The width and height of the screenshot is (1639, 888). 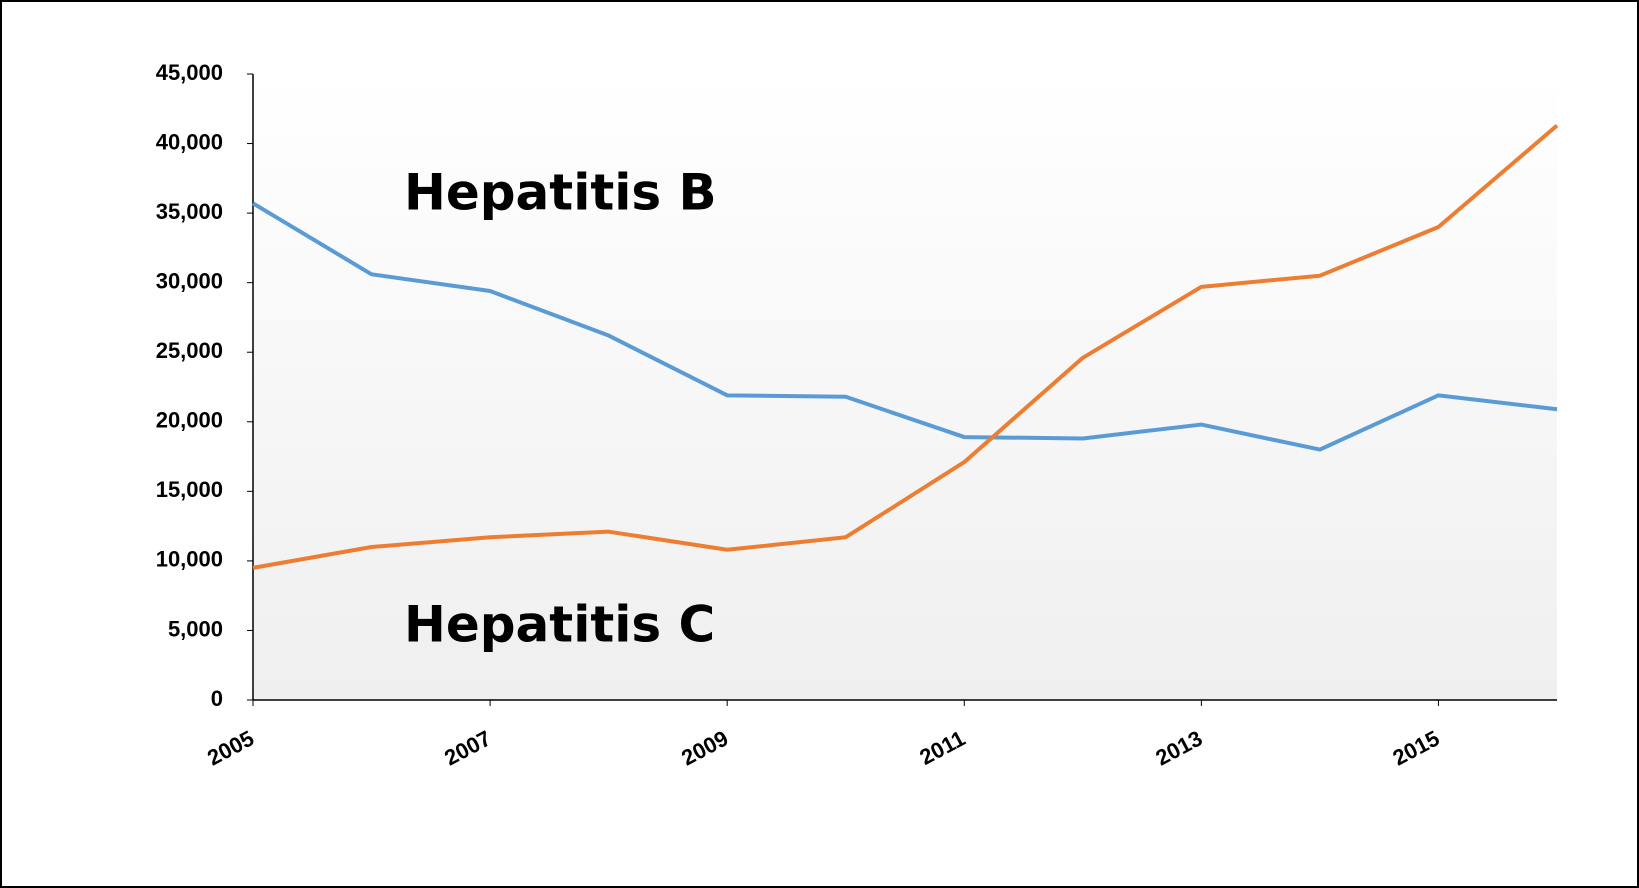 What do you see at coordinates (230, 747) in the screenshot?
I see `x-tick-label: 2005` at bounding box center [230, 747].